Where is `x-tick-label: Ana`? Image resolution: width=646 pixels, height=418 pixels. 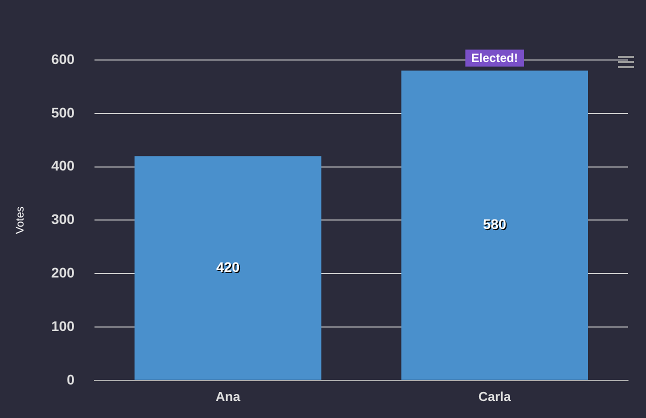 x-tick-label: Ana is located at coordinates (228, 396).